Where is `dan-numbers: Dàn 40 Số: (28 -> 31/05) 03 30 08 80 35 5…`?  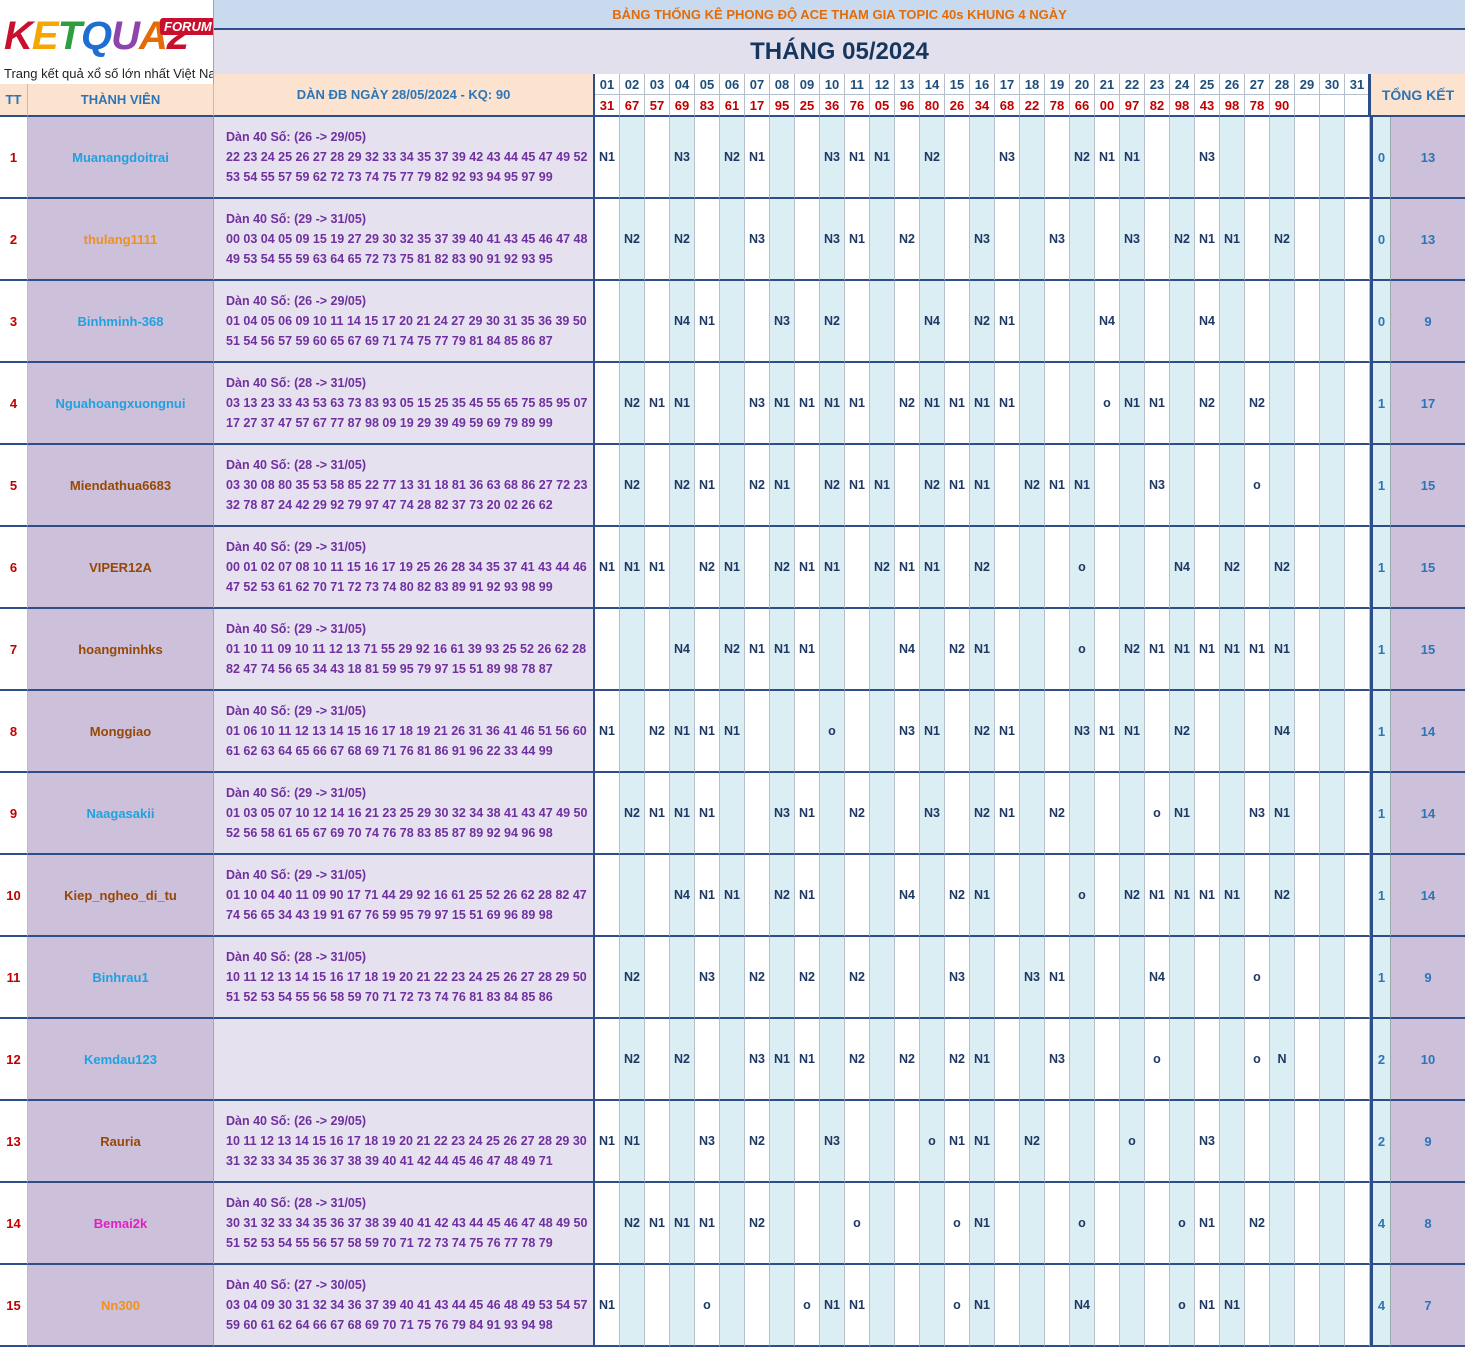 dan-numbers: Dàn 40 Số: (28 -> 31/05) 03 30 08 80 35 5… is located at coordinates (404, 486).